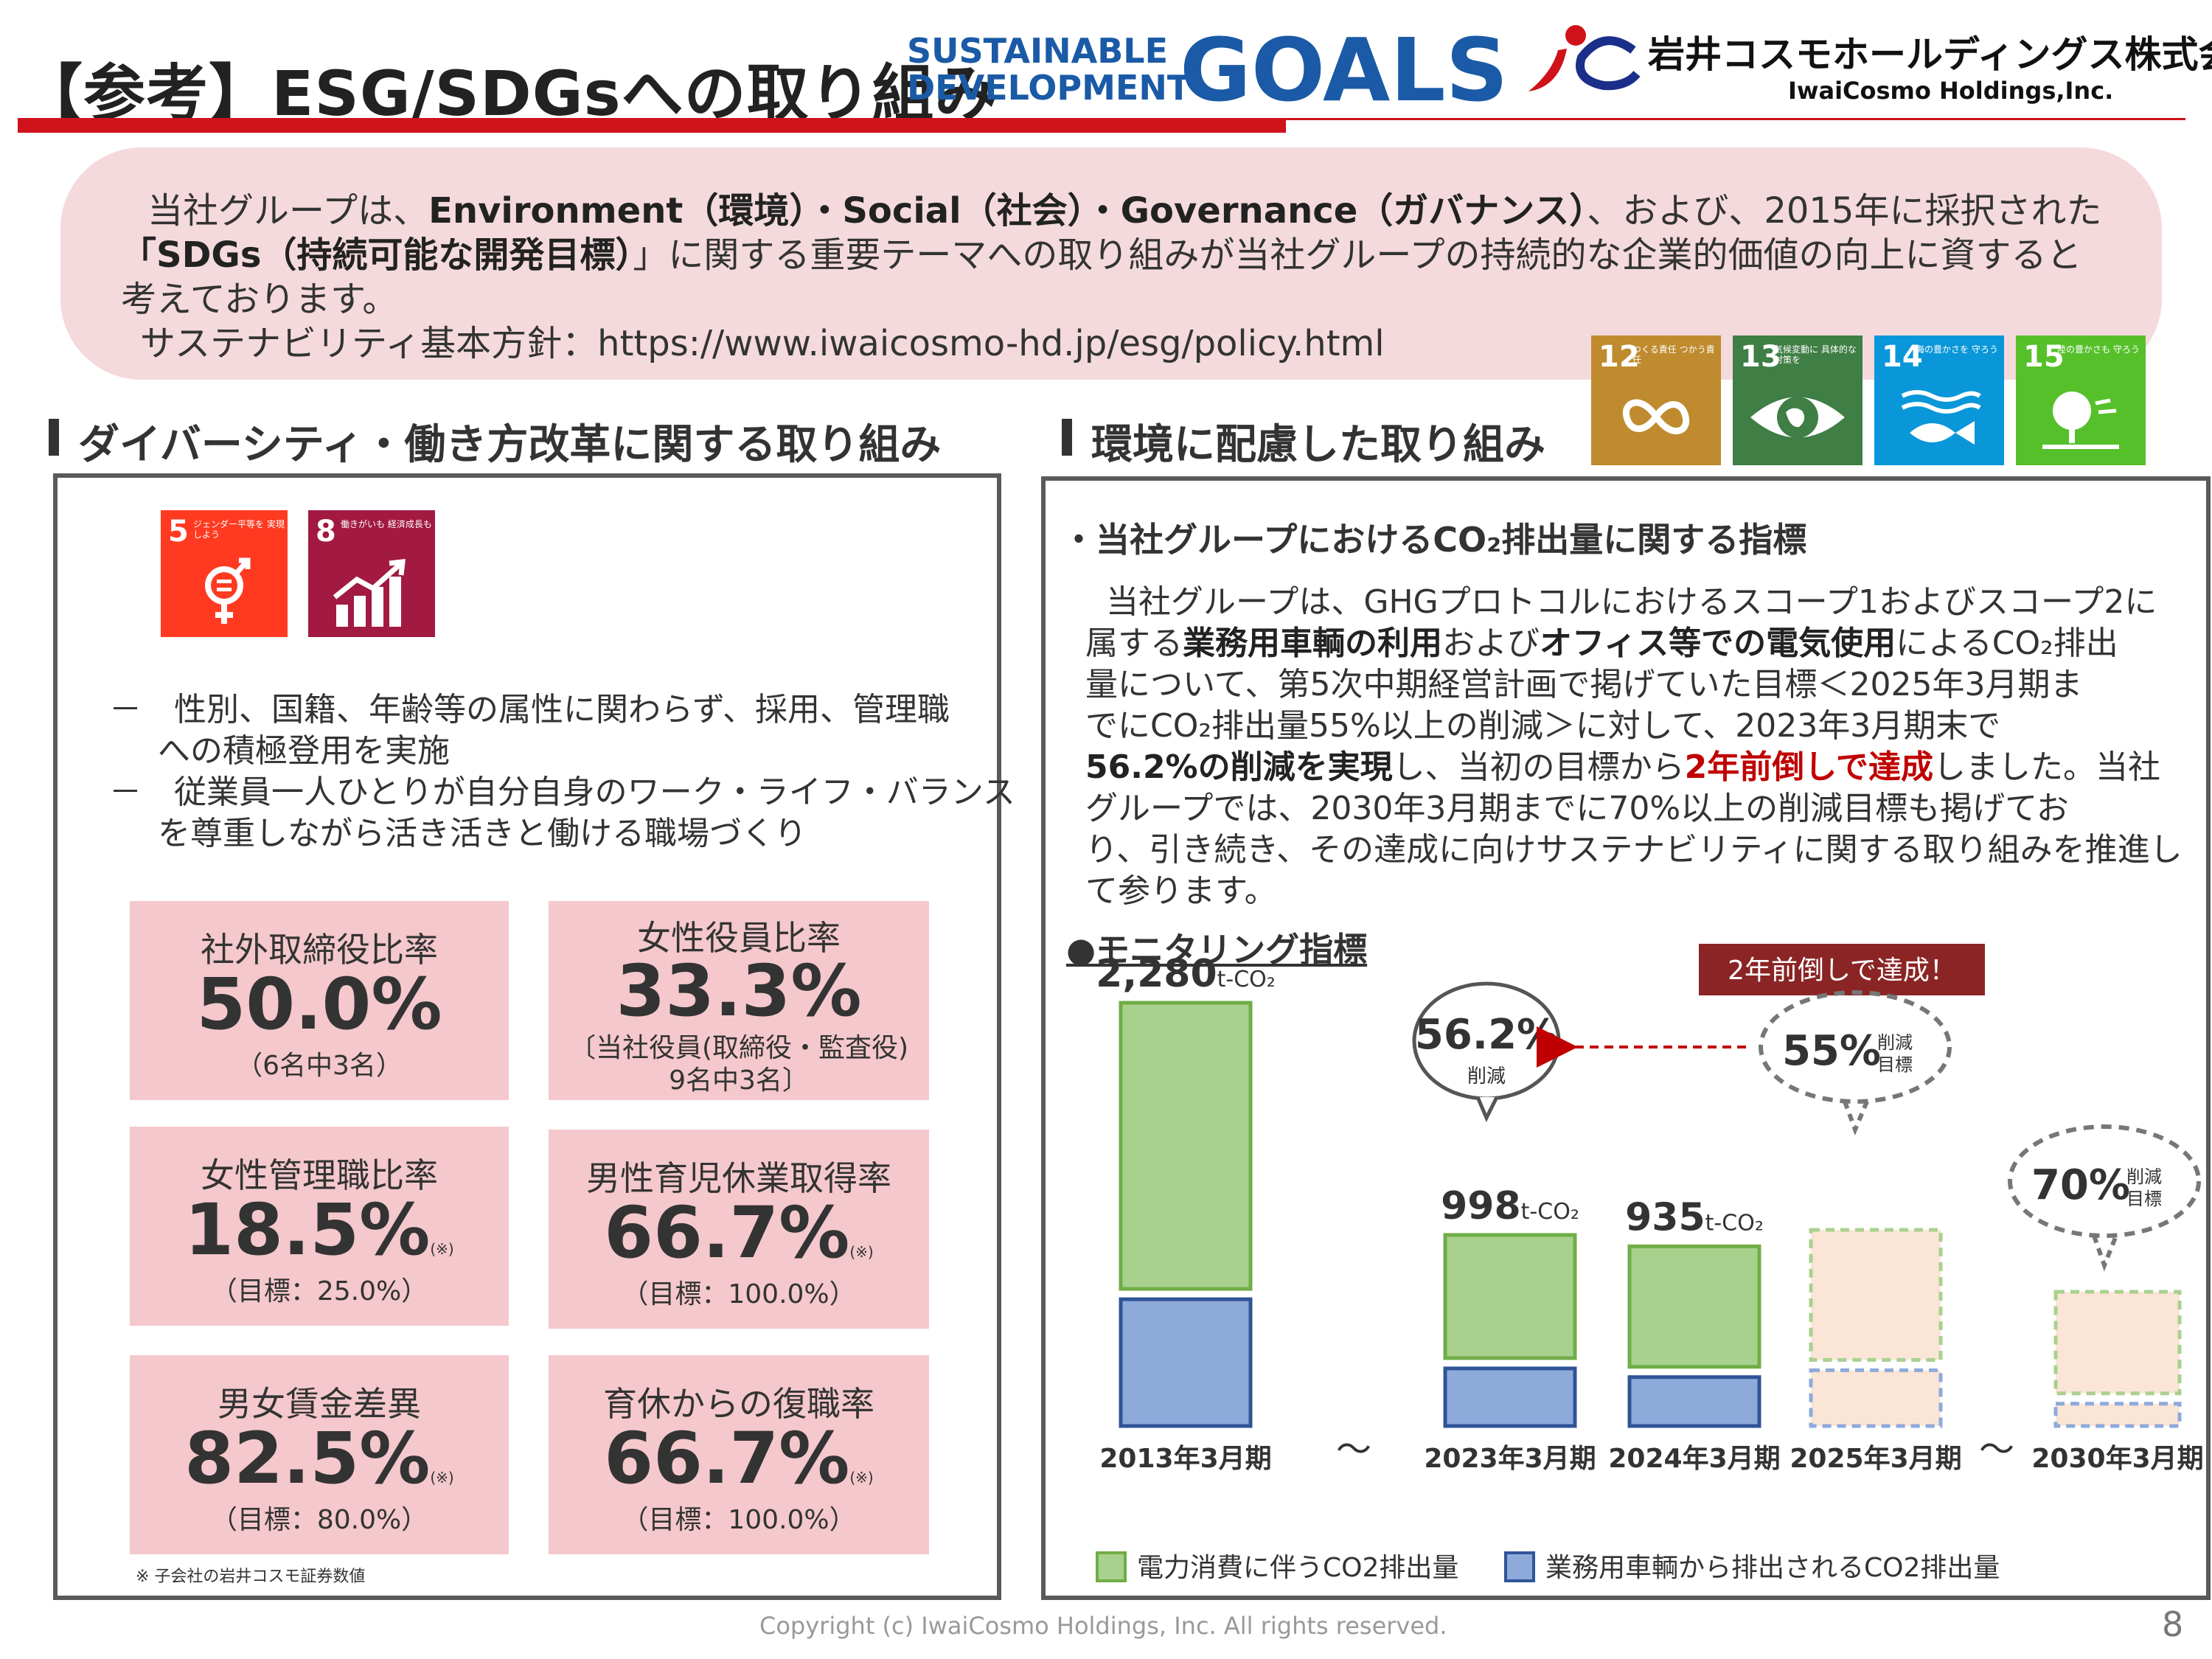 This screenshot has width=2212, height=1659. Describe the element at coordinates (319, 1404) in the screenshot. I see `kpi-label: 男女賃金差異` at that location.